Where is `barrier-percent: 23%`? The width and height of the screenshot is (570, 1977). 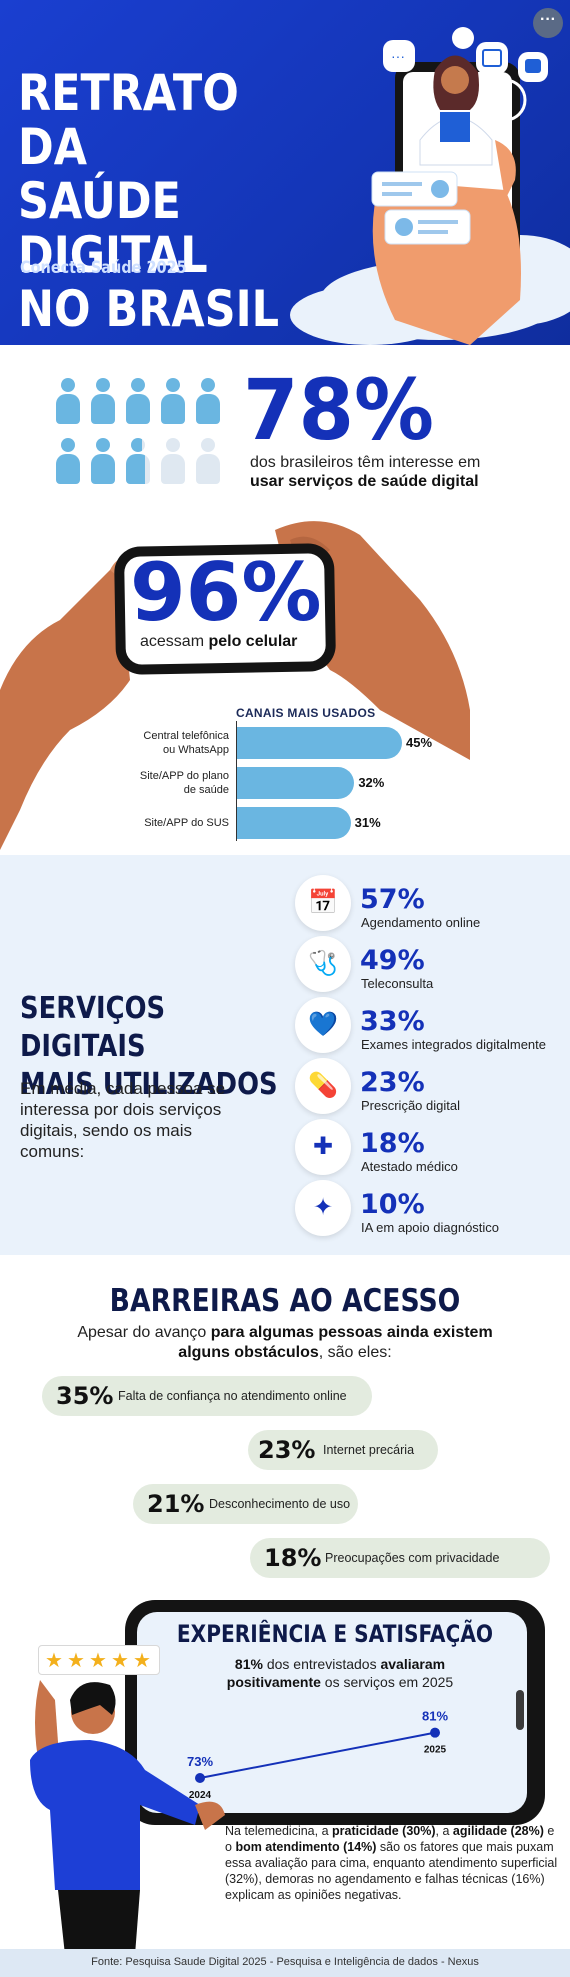
barrier-percent: 23% is located at coordinates (287, 1450).